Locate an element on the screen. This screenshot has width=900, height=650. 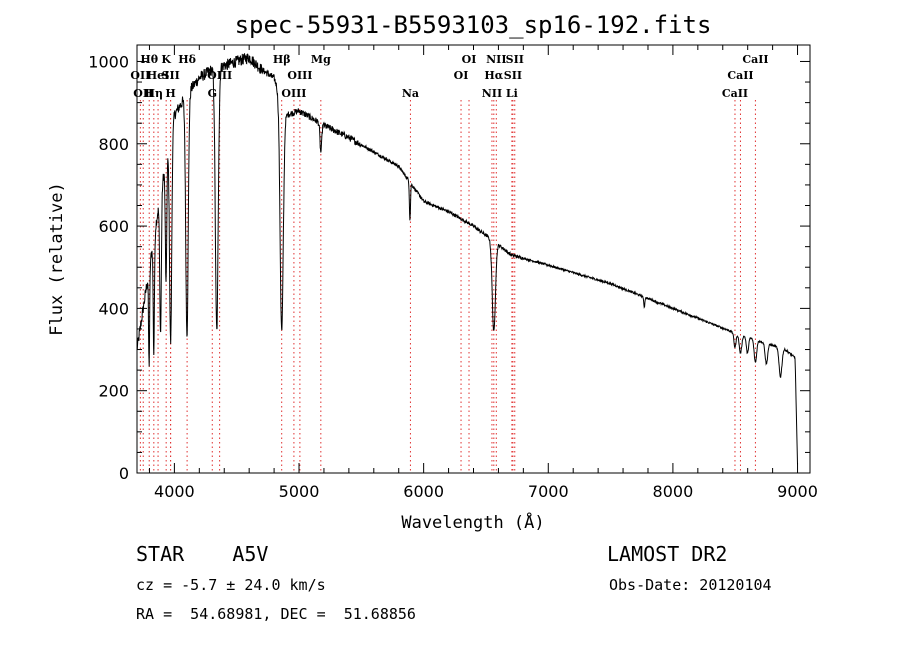
y-tick-label: 0 is located at coordinates (124, 473).